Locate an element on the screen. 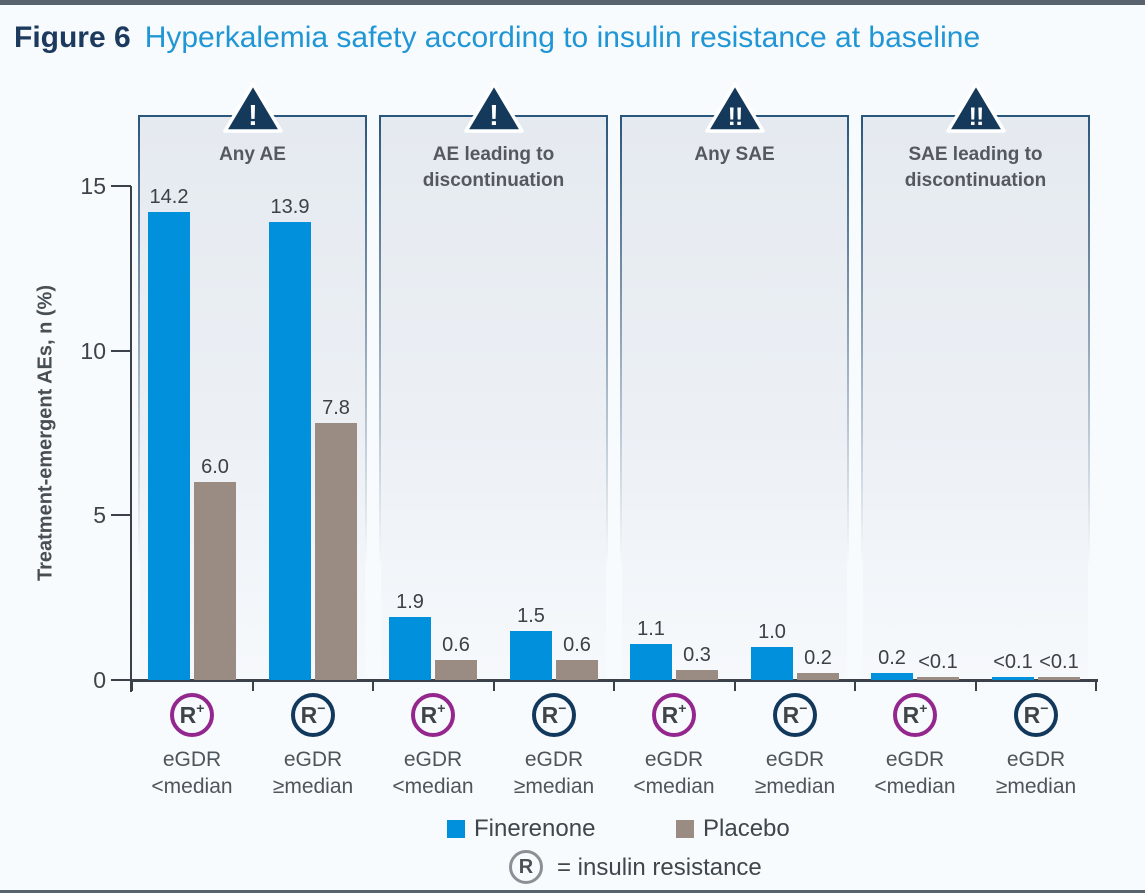  bar-value-label: 14.2 is located at coordinates (169, 197).